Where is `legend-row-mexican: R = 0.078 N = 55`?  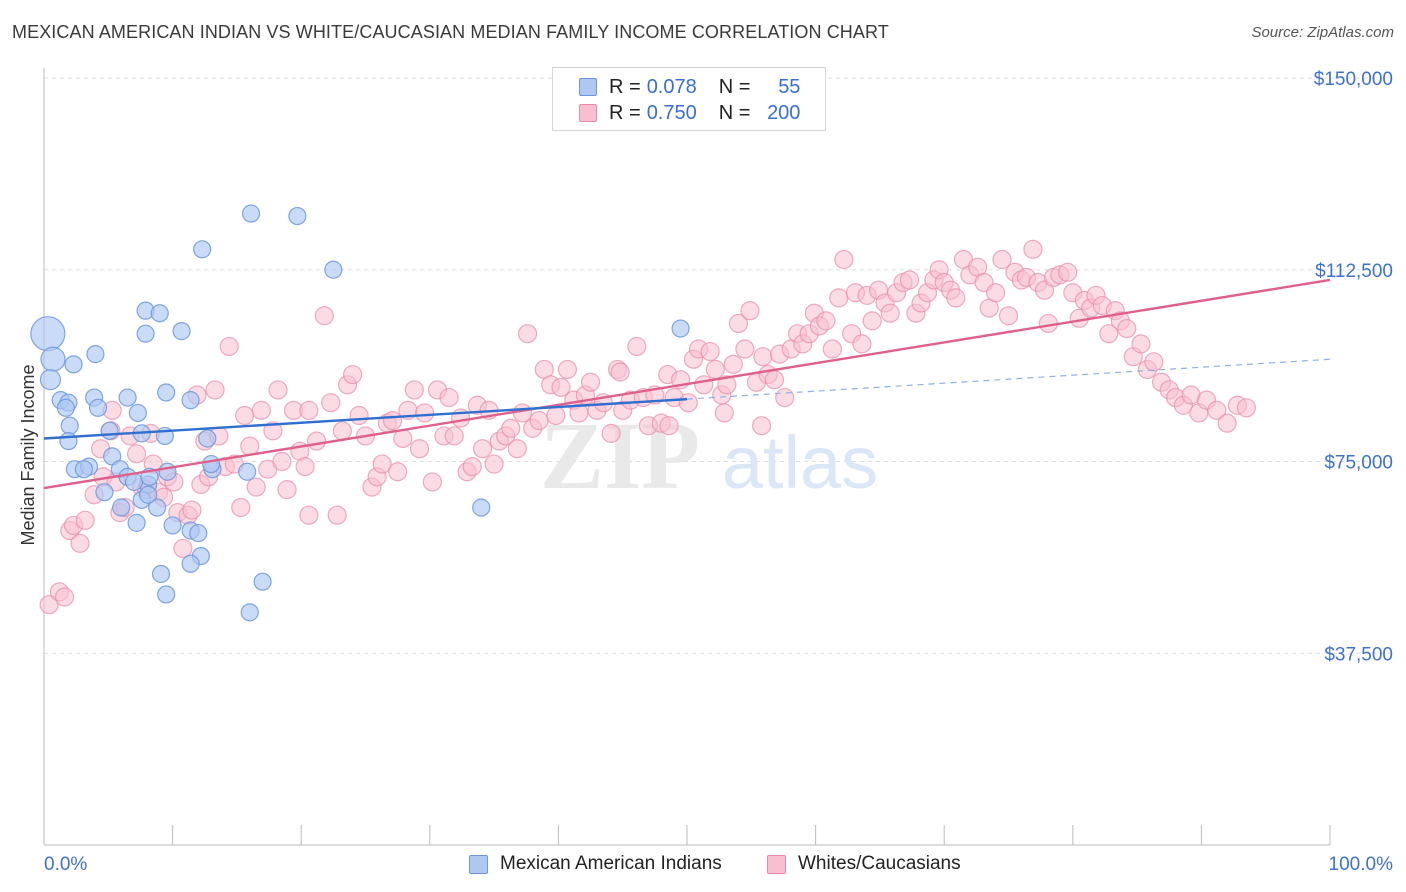 legend-row-mexican: R = 0.078 N = 55 is located at coordinates (689, 87).